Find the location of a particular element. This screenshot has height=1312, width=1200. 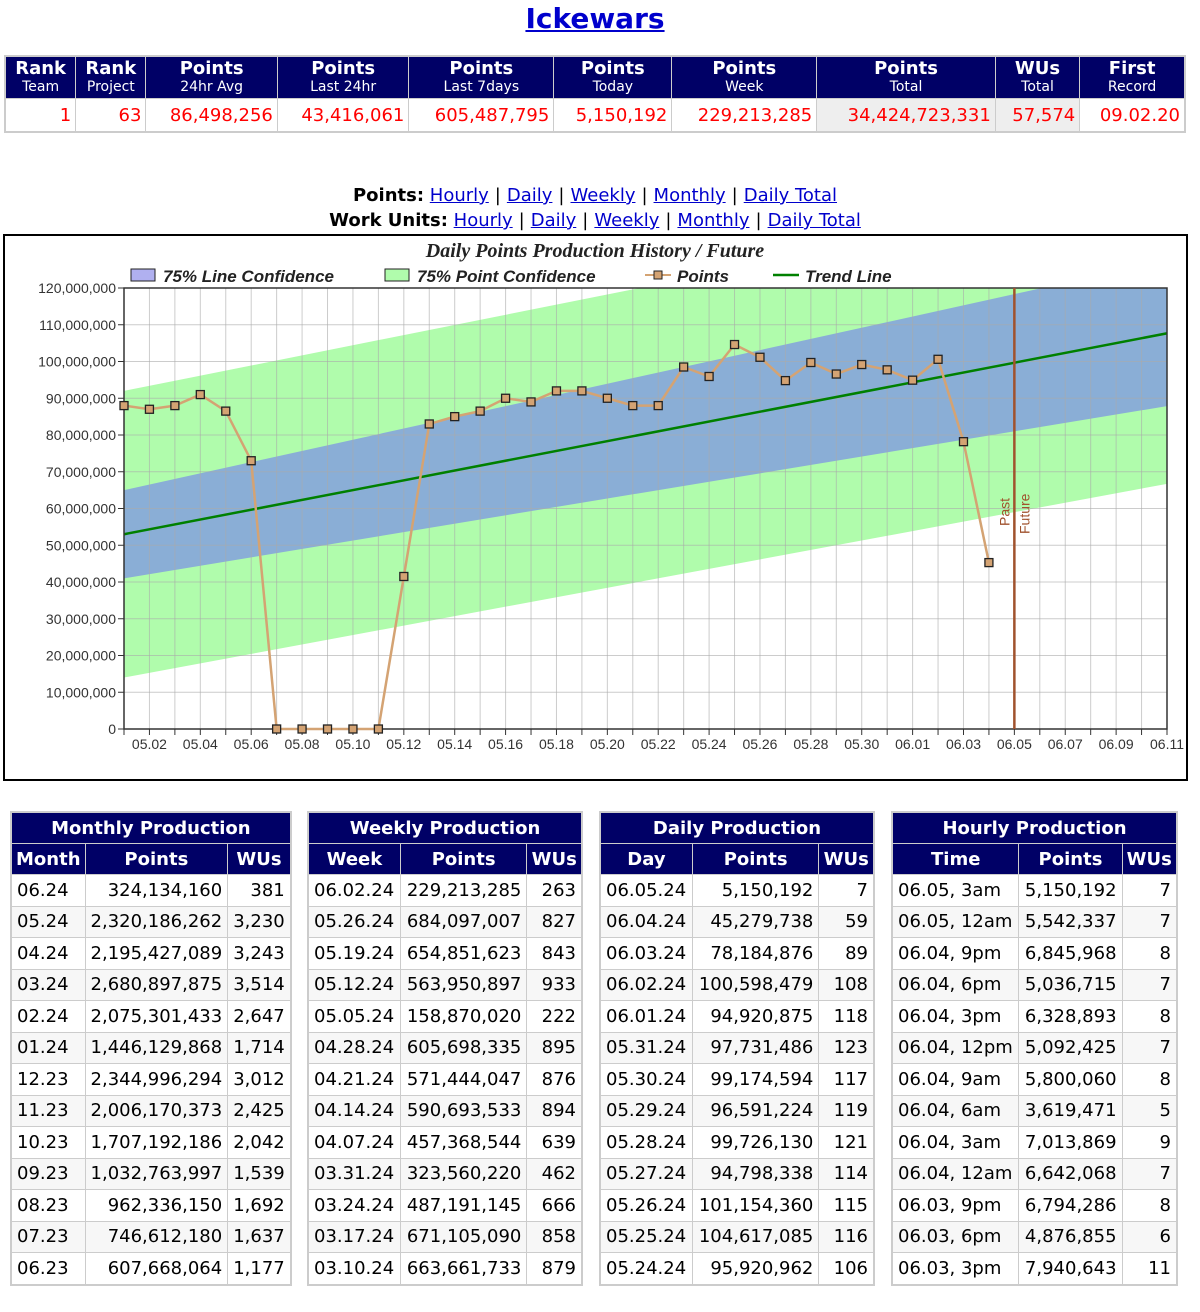

table-row: 06.04, 3pm 6,328,893 8 is located at coordinates (1034, 1016).